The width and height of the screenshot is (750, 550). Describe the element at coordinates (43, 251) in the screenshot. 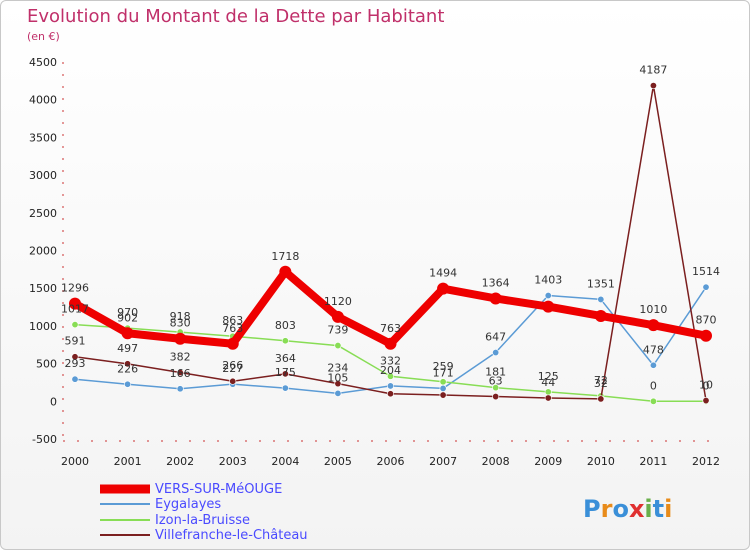

I see `y-tick-label: 2000` at that location.